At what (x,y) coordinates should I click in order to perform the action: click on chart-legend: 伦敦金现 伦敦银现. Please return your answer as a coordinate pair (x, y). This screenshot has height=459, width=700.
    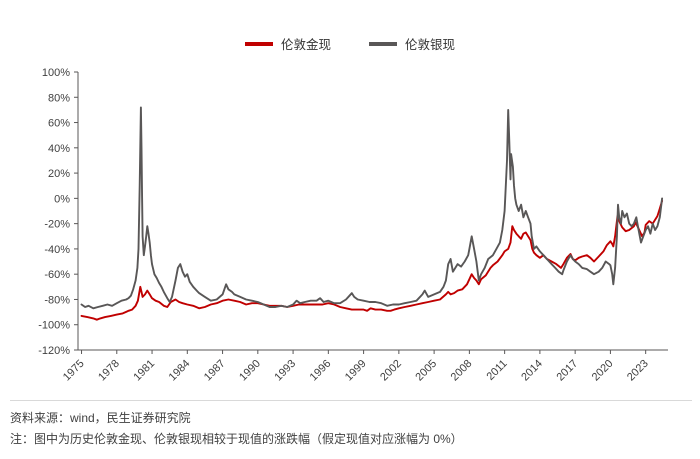
    Looking at the image, I should click on (350, 43).